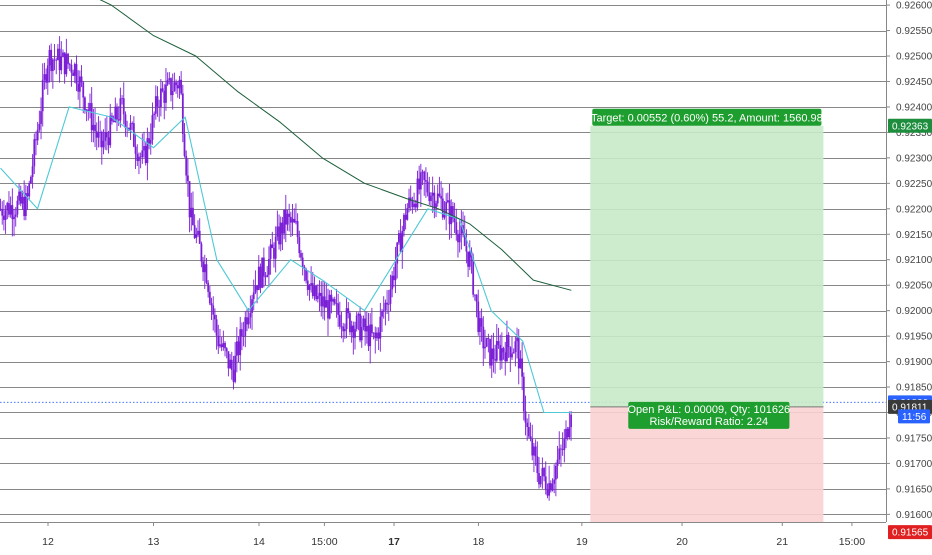 This screenshot has height=555, width=932. I want to click on time-tick-label-9: 15:00, so click(852, 542).